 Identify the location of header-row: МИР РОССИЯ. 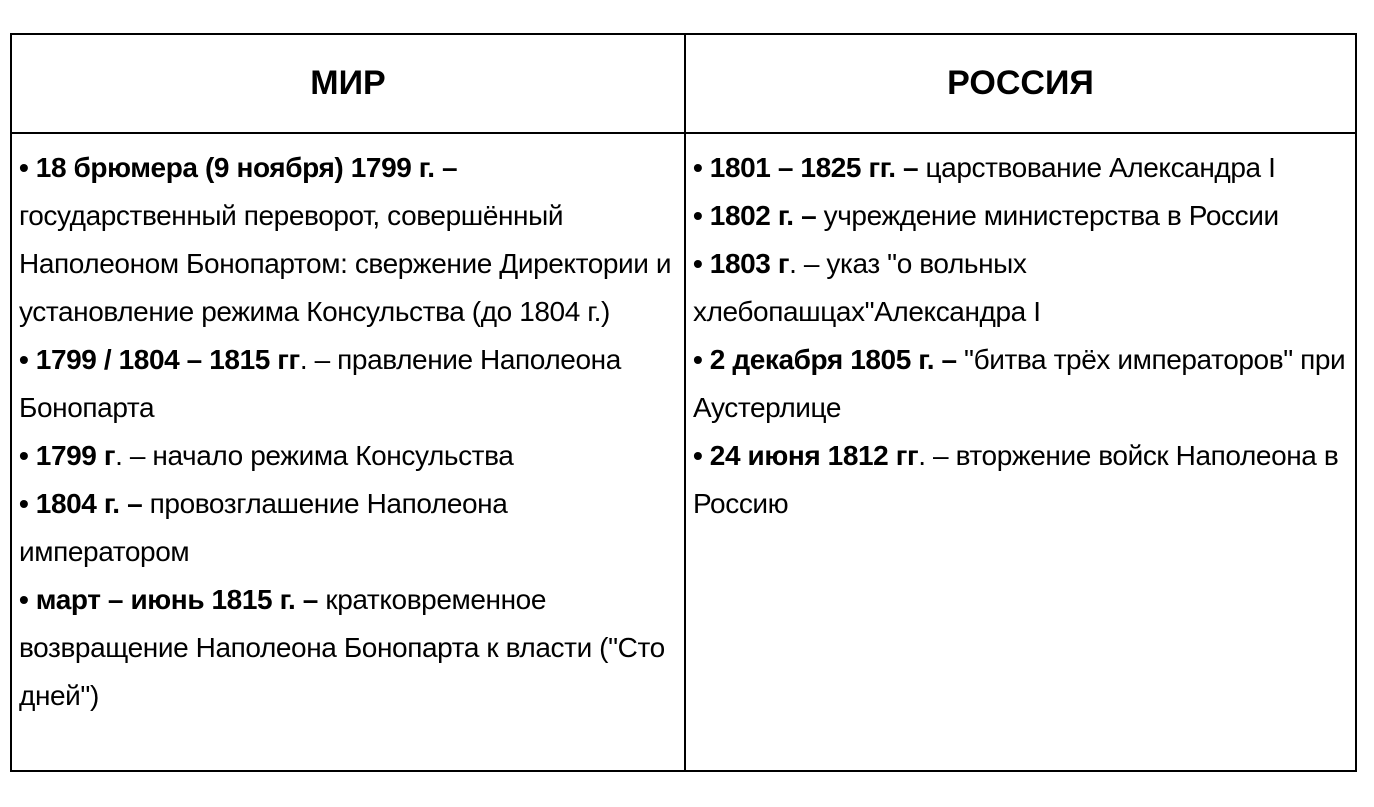
(683, 83).